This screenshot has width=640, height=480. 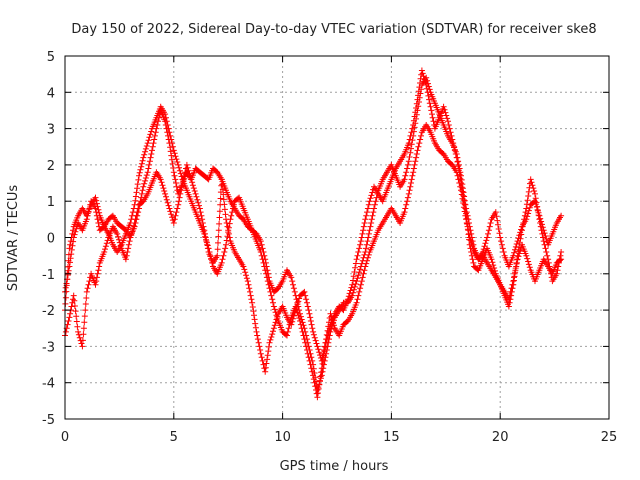 I want to click on y-tick-label: -3, so click(x=48, y=347).